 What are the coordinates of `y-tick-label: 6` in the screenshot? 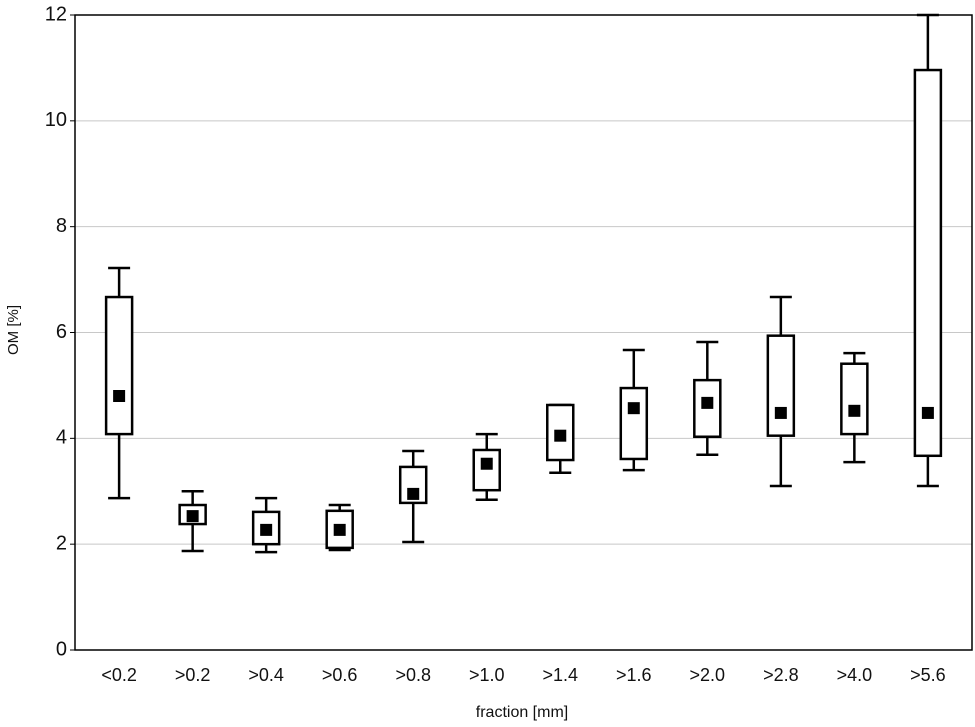 It's located at (61, 332).